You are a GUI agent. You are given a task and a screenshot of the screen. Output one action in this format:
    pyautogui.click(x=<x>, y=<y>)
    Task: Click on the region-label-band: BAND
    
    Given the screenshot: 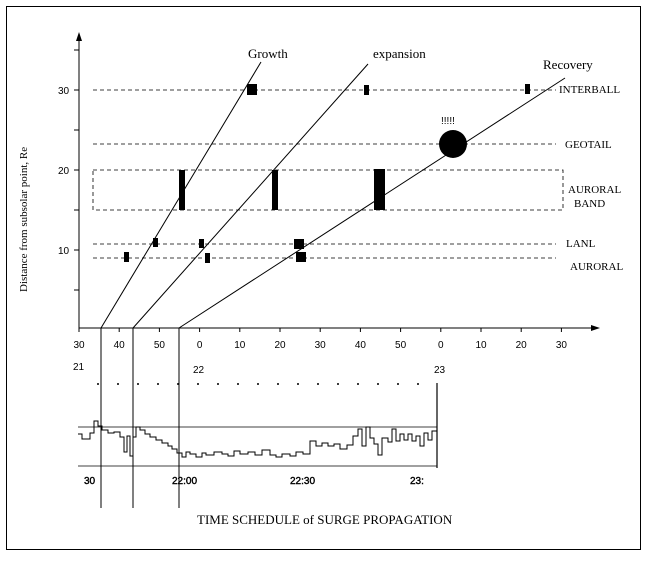 What is the action you would take?
    pyautogui.click(x=589, y=204)
    